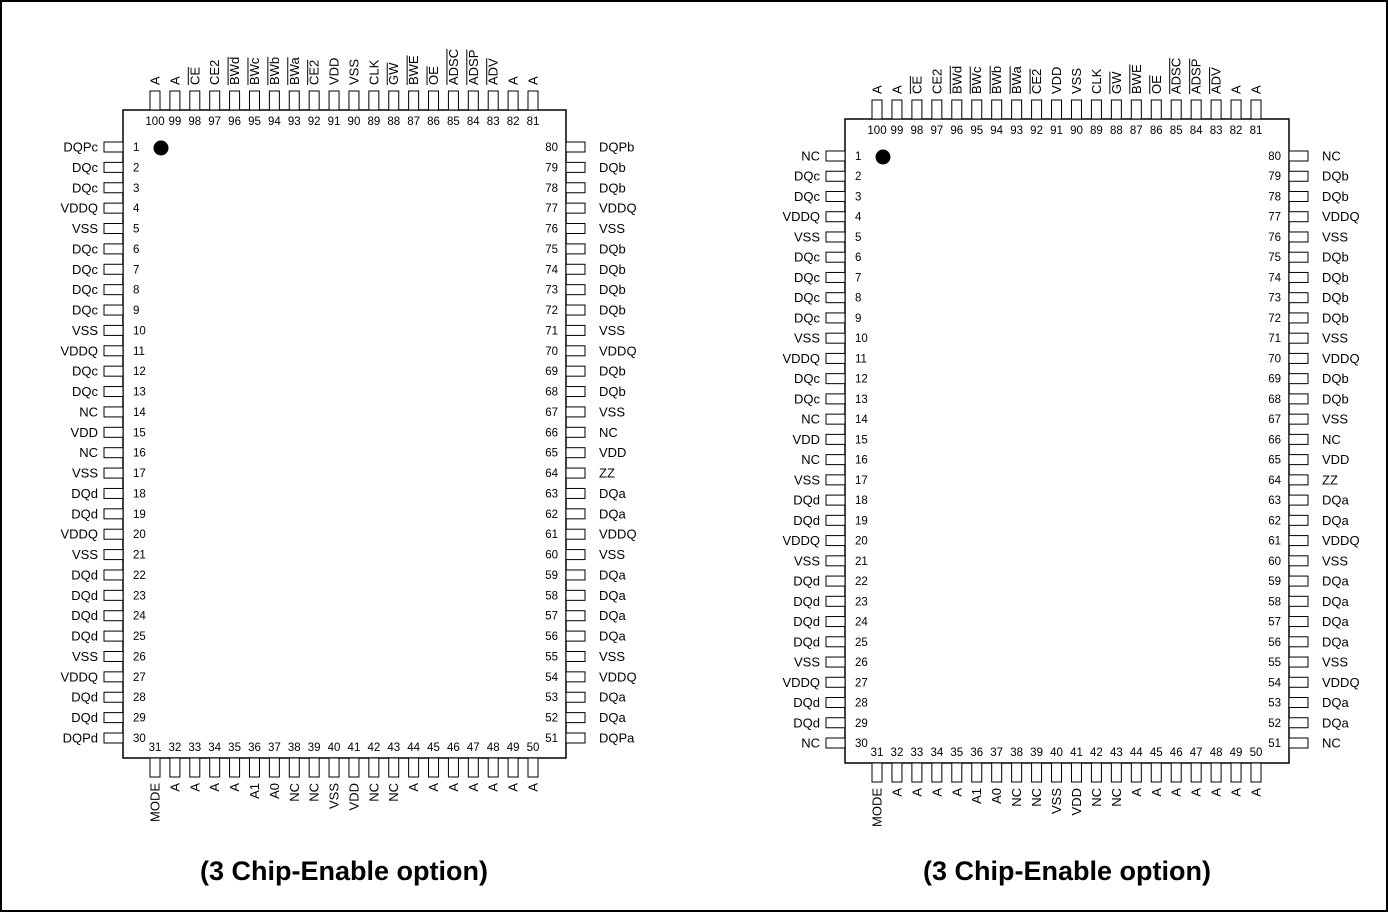 Image resolution: width=1388 pixels, height=912 pixels. I want to click on pin-label-76: VSS, so click(1335, 236).